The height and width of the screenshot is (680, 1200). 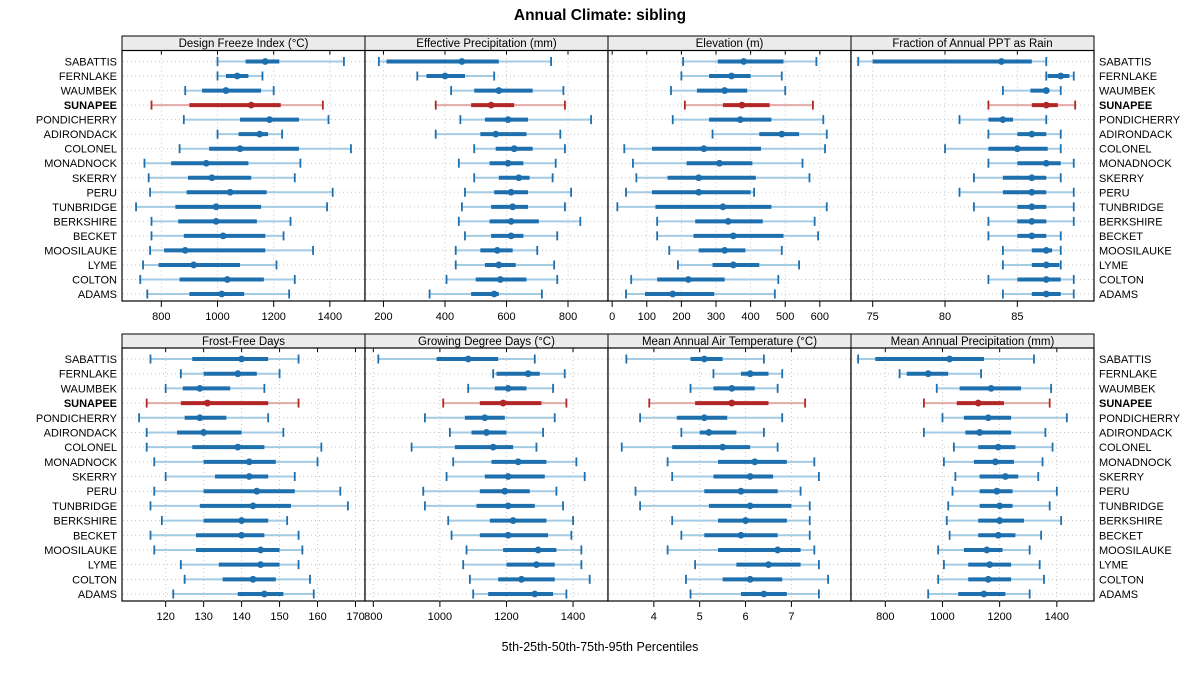 I want to click on strip-label: Mean Annual Air Temperature (°C), so click(x=729, y=342).